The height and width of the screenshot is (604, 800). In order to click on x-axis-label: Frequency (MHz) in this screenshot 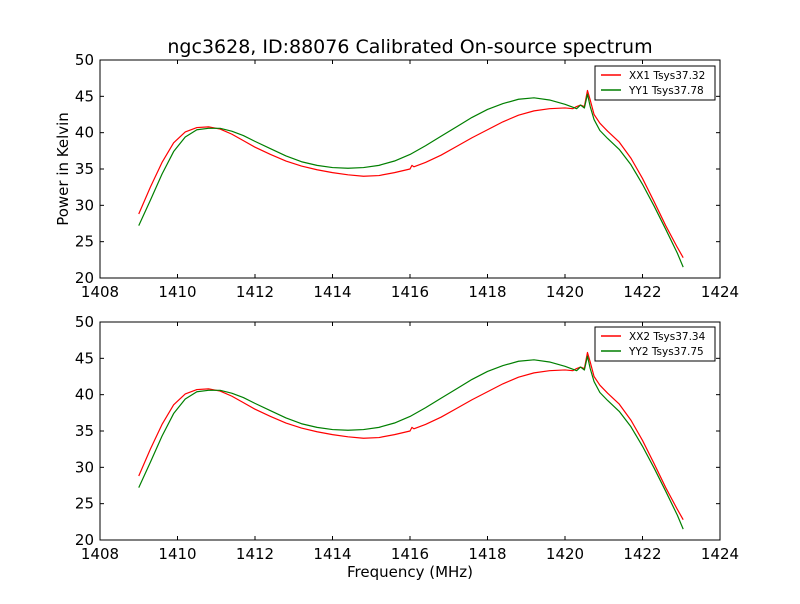, I will do `click(410, 572)`.